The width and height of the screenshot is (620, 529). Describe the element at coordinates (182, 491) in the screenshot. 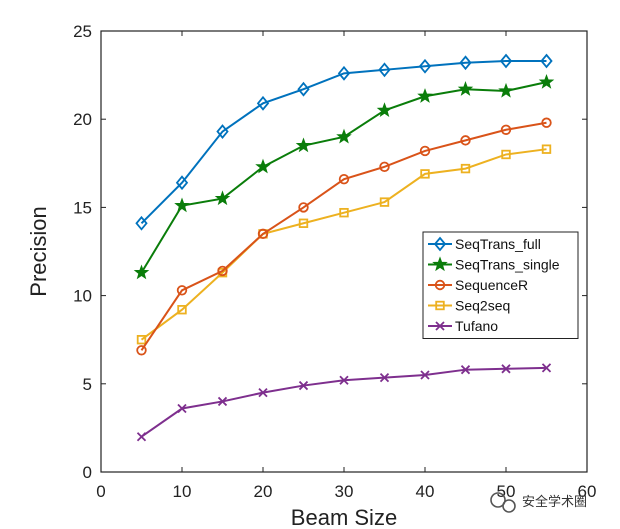

I see `x-tick-label: 10` at that location.